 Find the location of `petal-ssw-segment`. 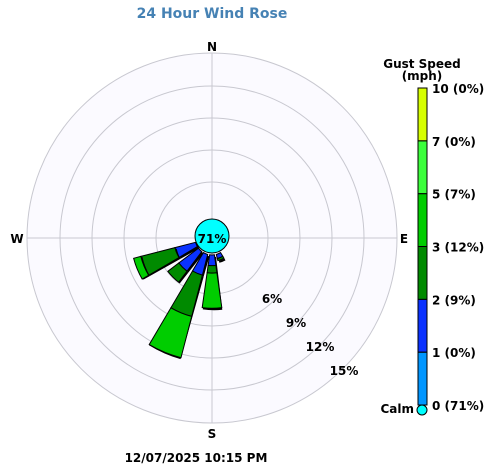

petal-ssw-segment is located at coordinates (170, 333).